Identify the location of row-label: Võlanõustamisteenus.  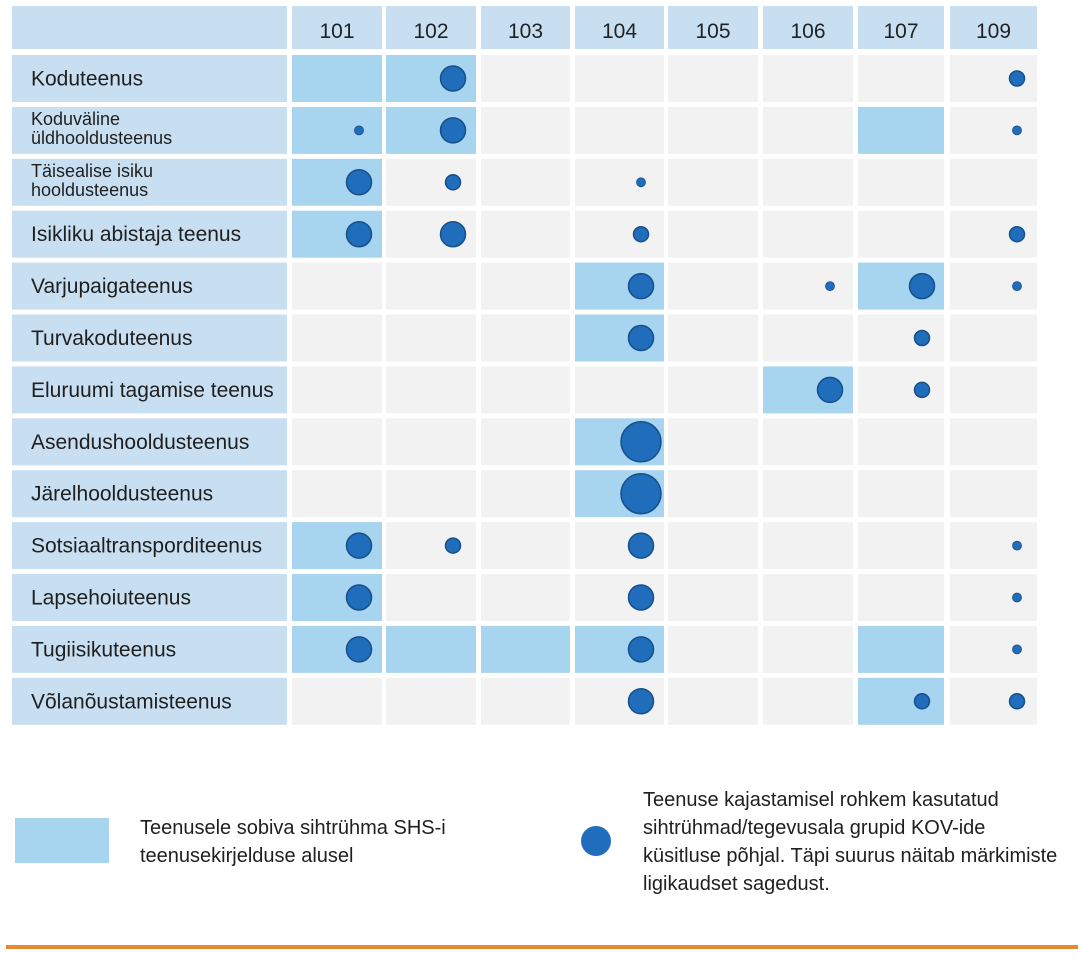
(131, 701).